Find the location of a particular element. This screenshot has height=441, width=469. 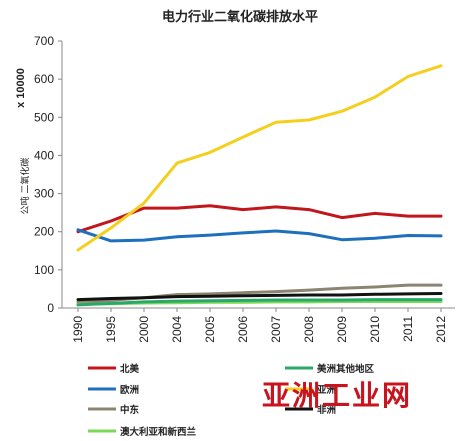

x-tick-label: 1995 is located at coordinates (111, 329).